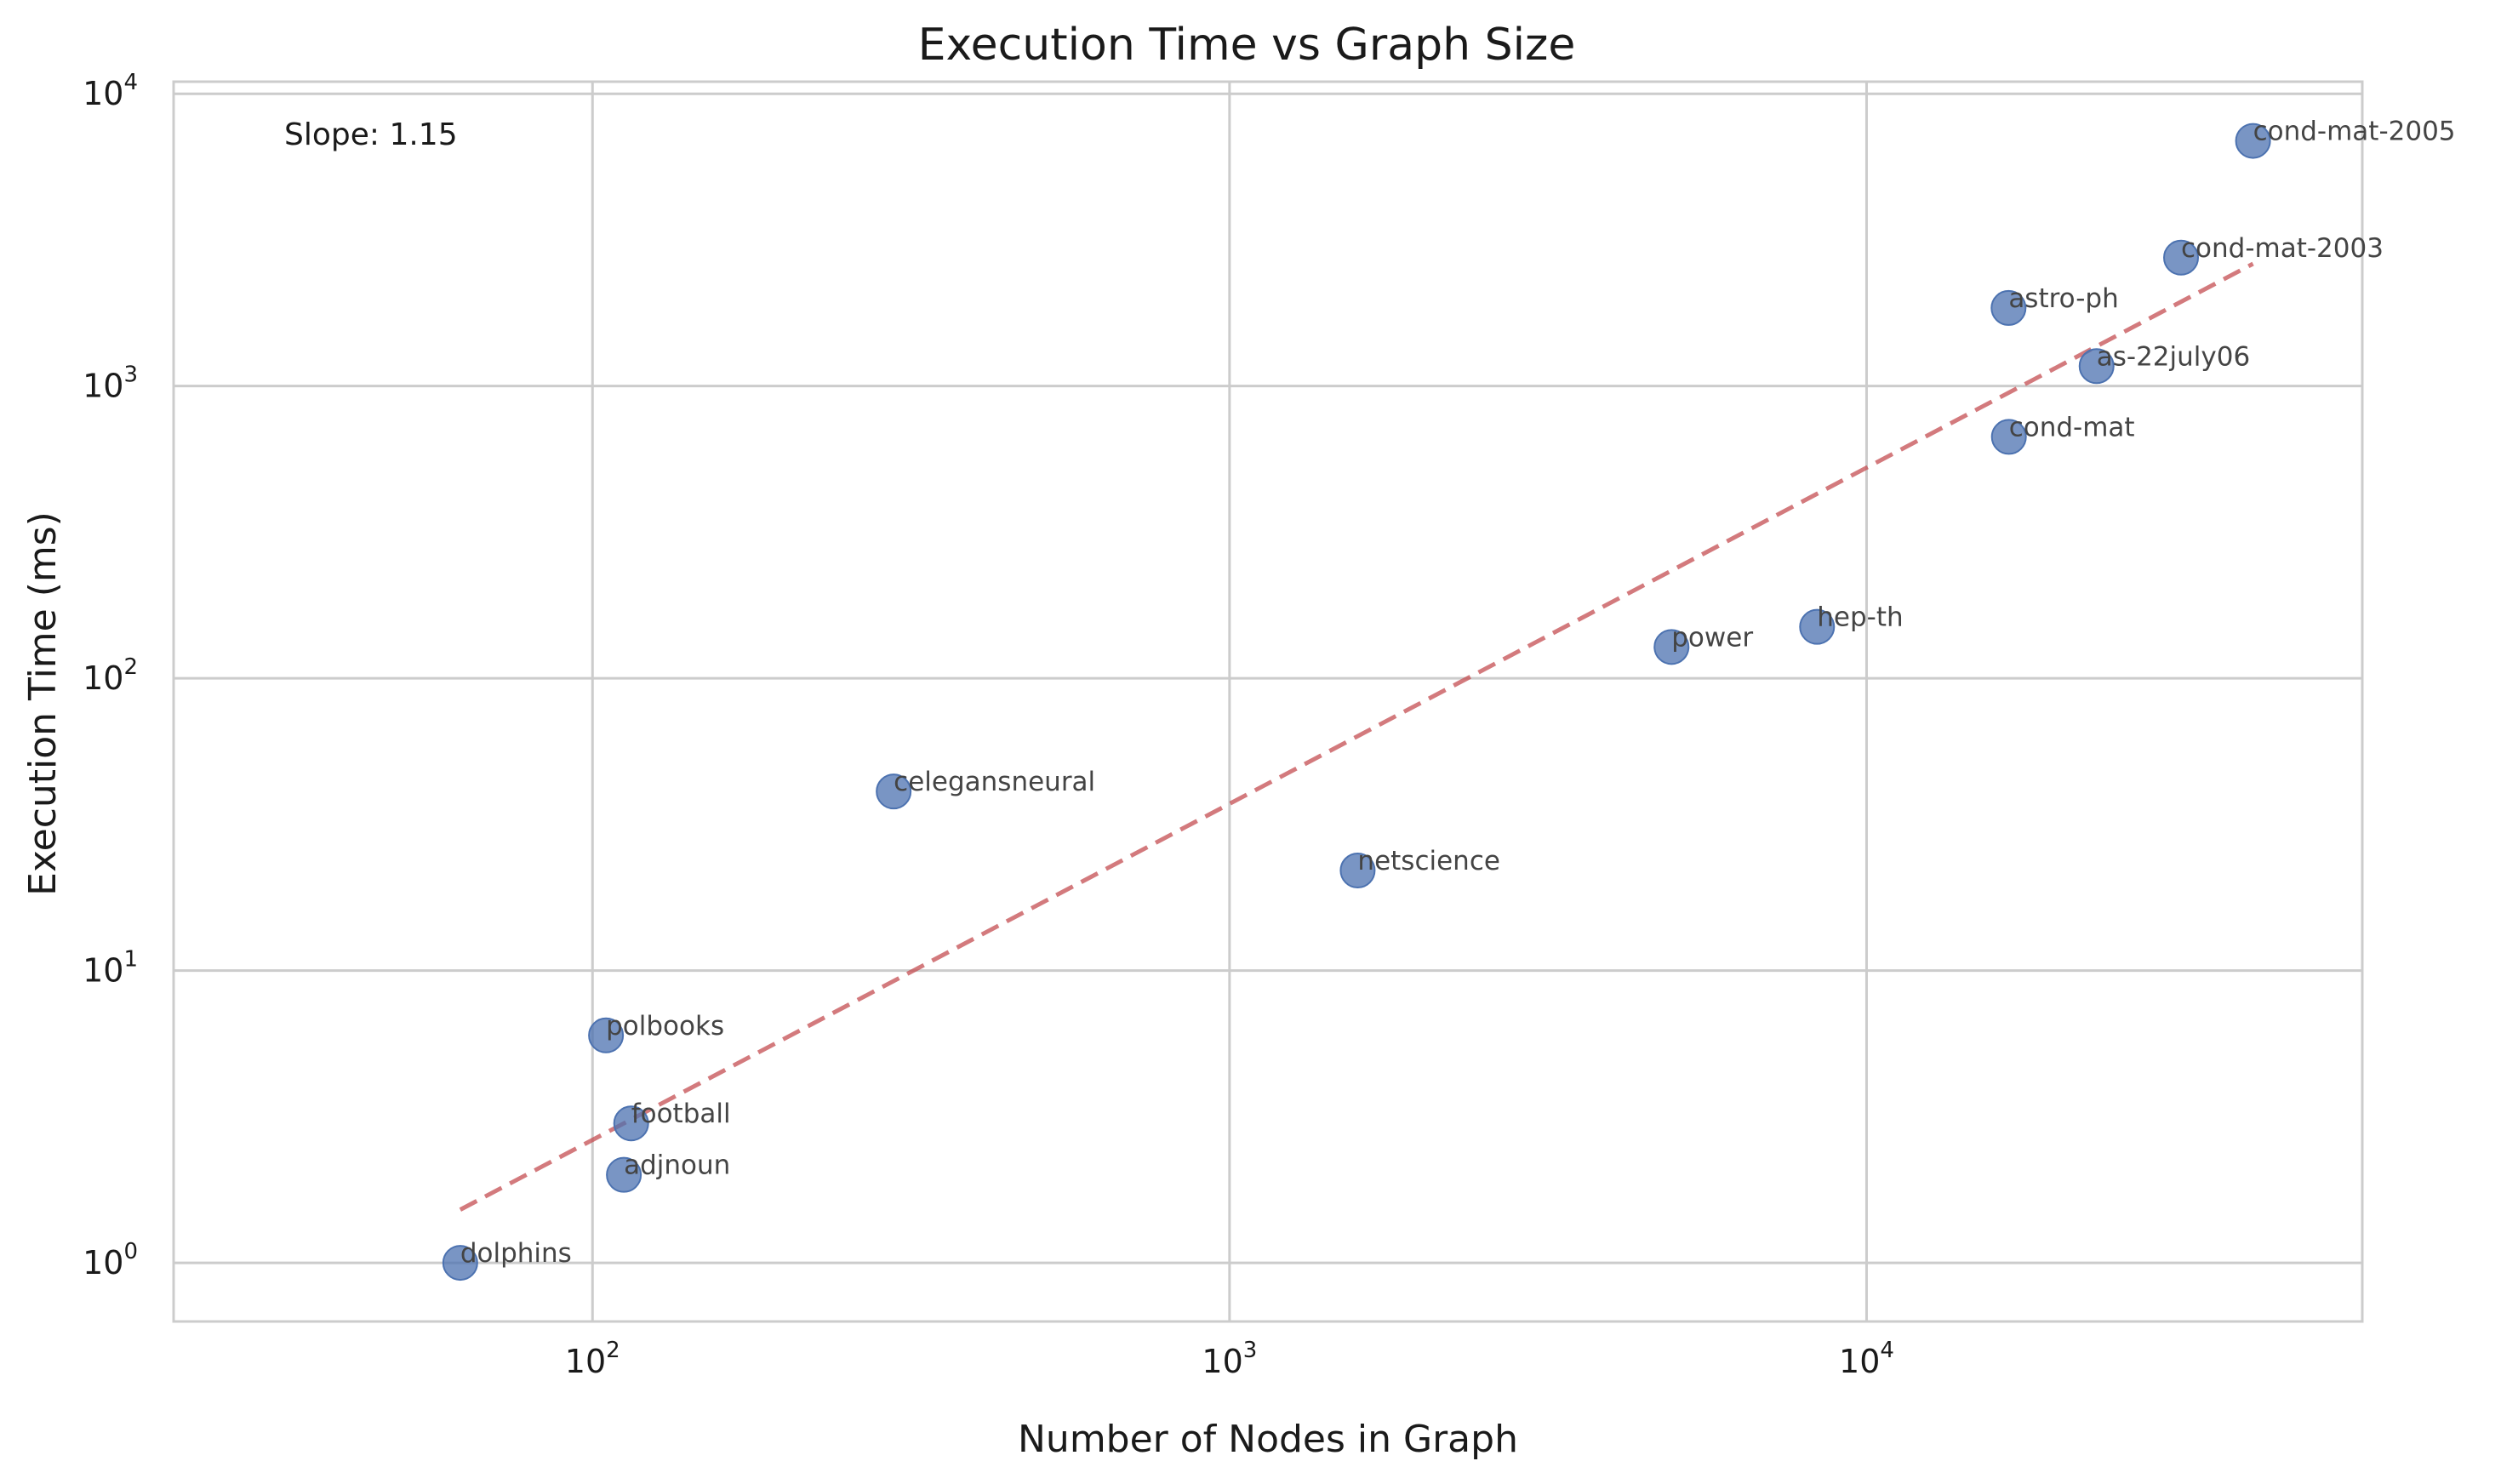  Describe the element at coordinates (665, 1026) in the screenshot. I see `point-label-polbooks: polbooks` at that location.